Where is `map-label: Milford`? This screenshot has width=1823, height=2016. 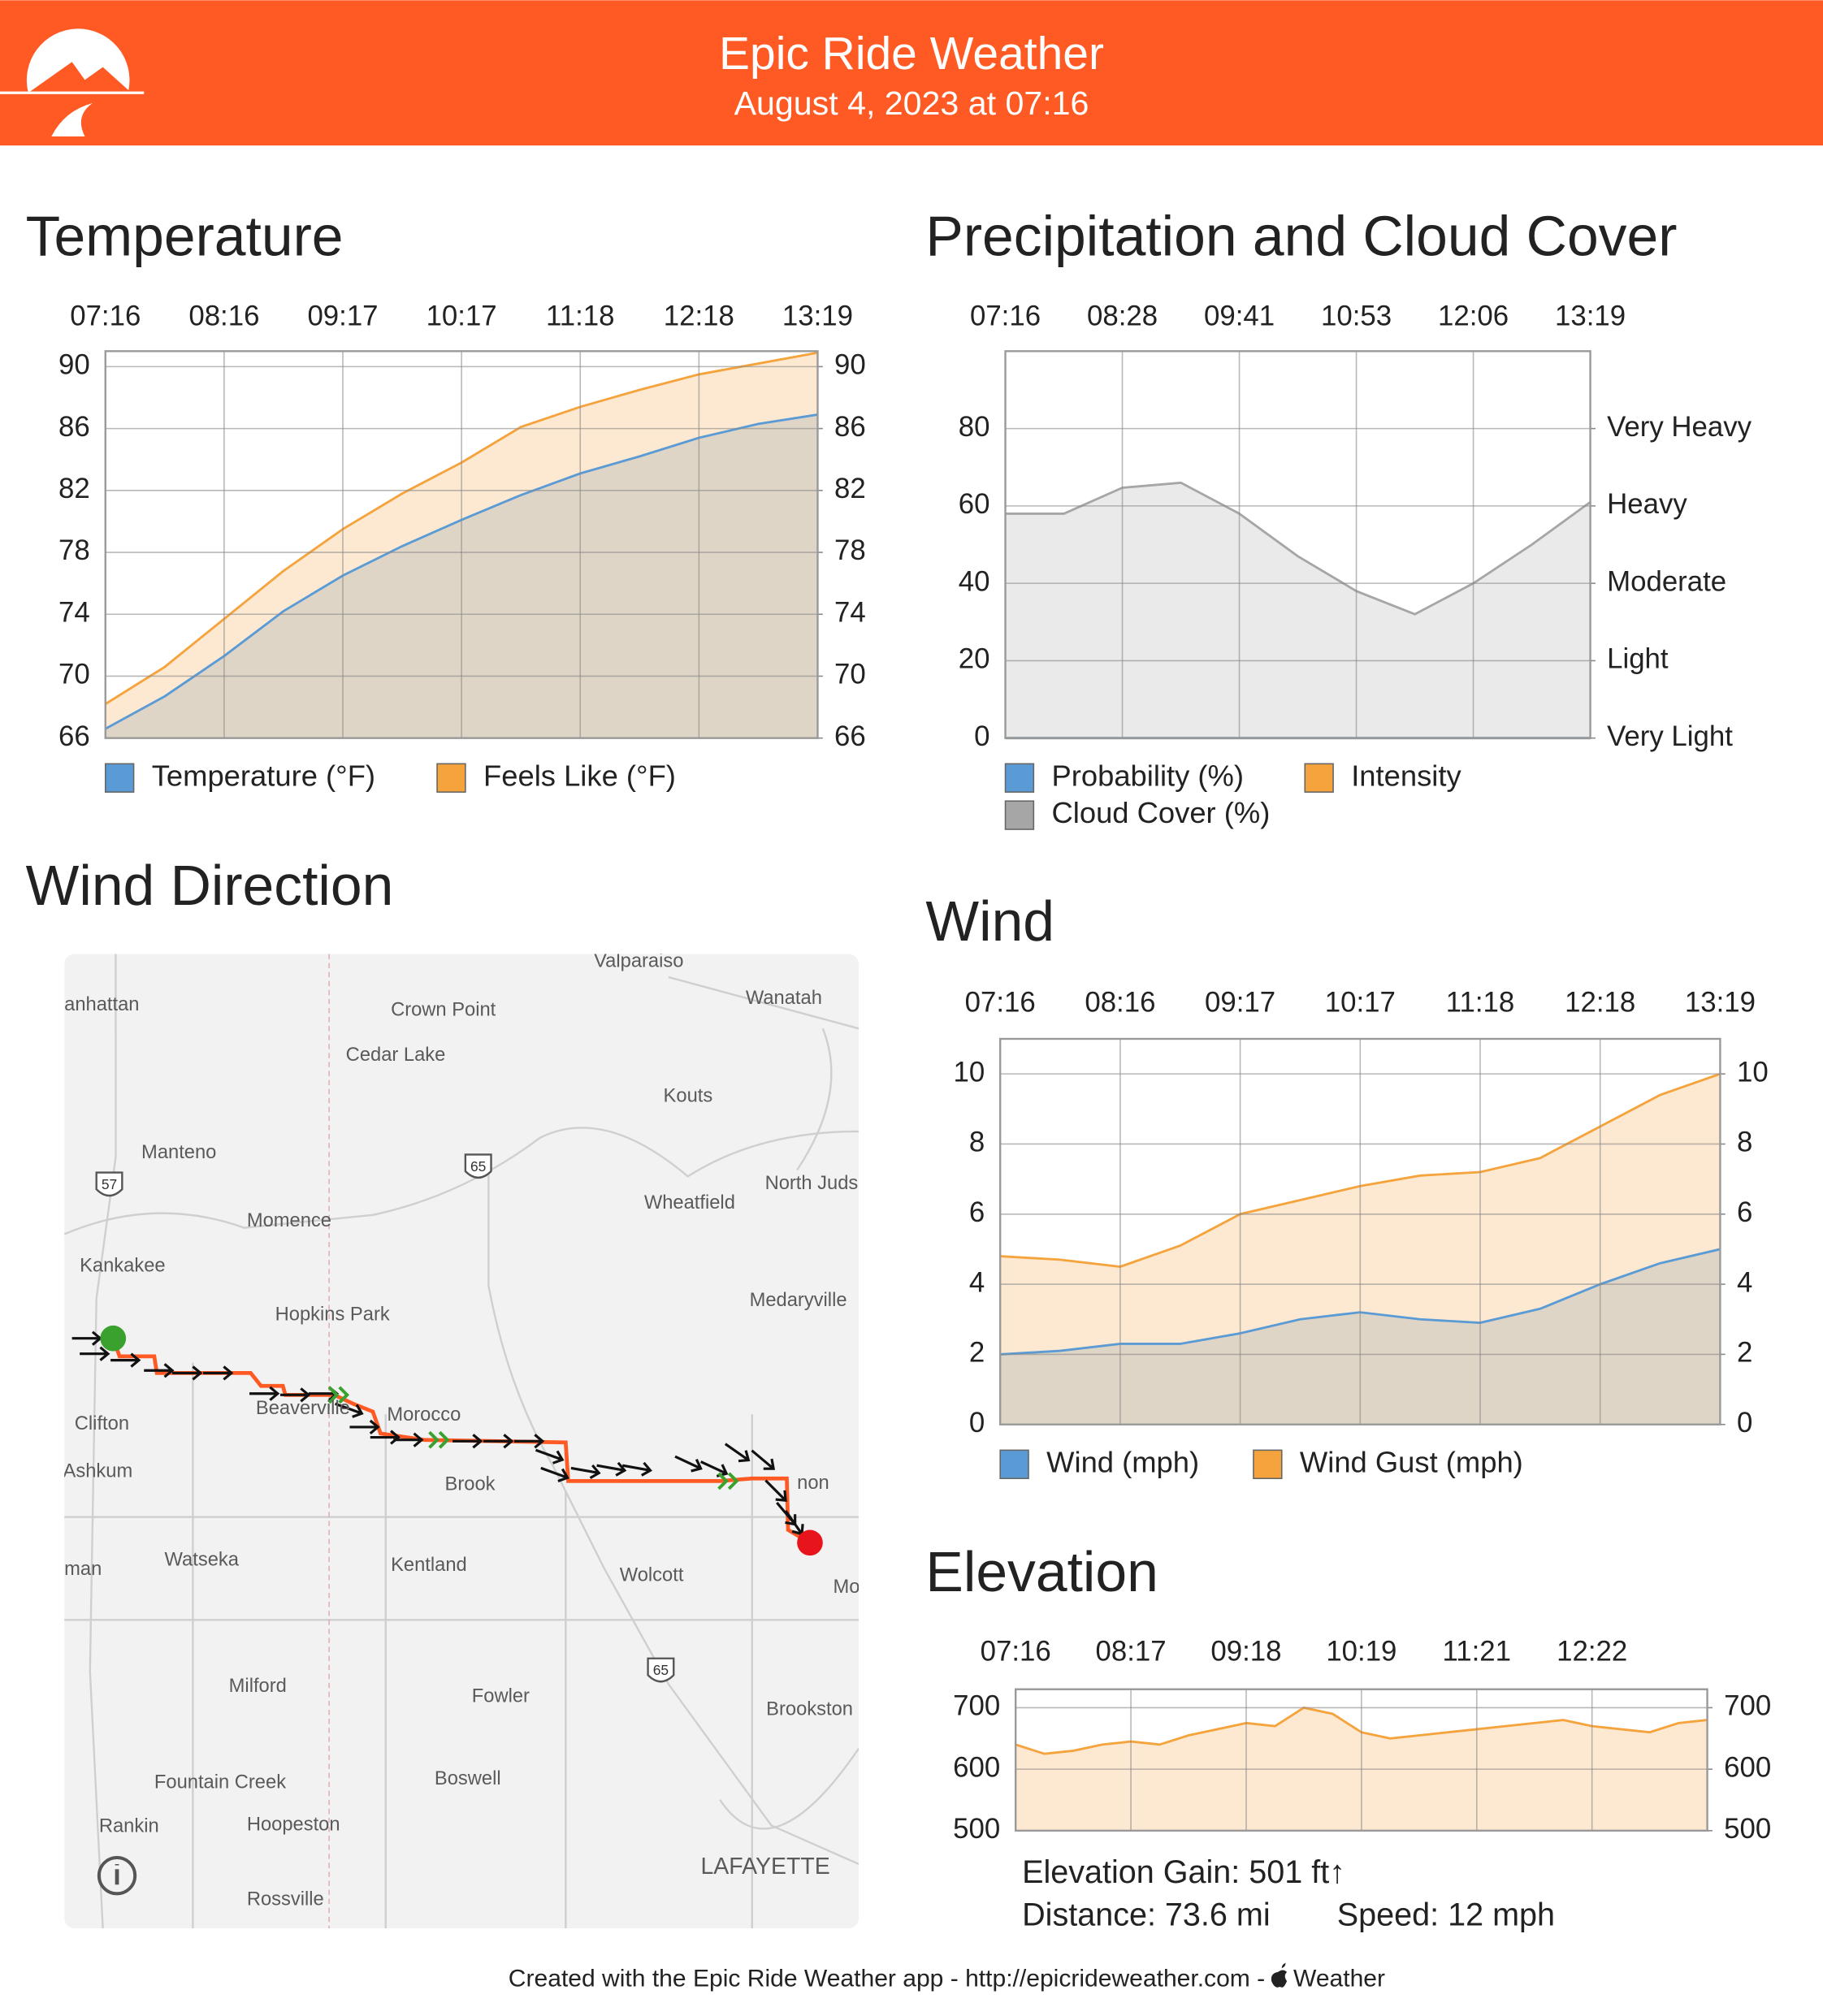
map-label: Milford is located at coordinates (258, 1687).